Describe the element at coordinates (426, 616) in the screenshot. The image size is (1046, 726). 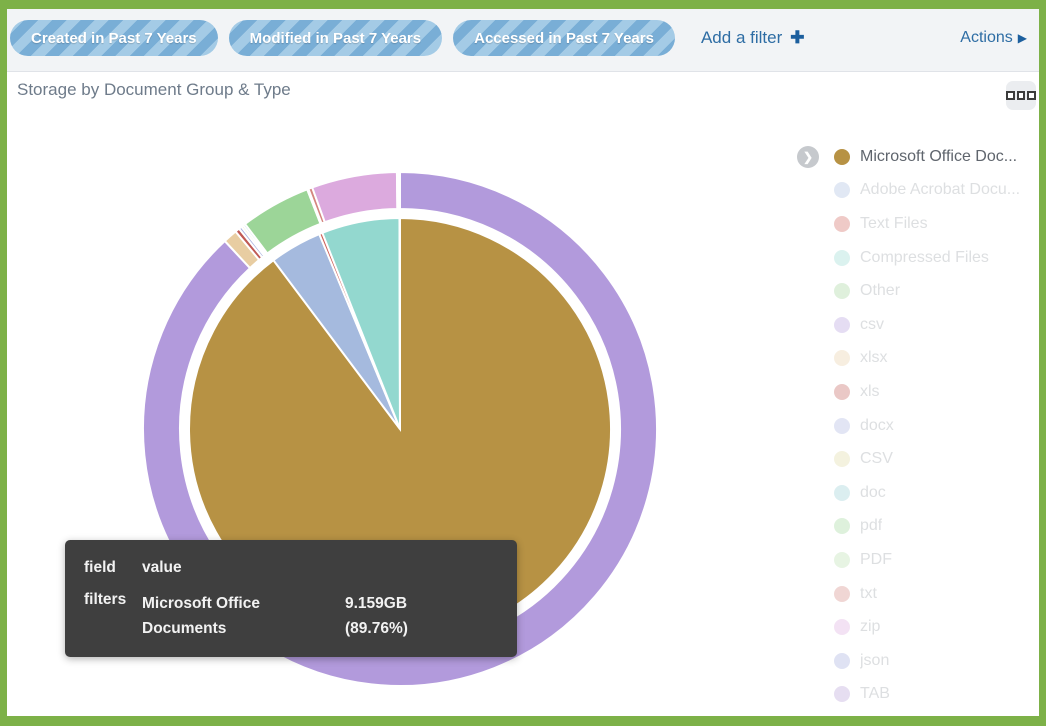
I see `tooltip-row-size: 9.159GB (89.76%)` at that location.